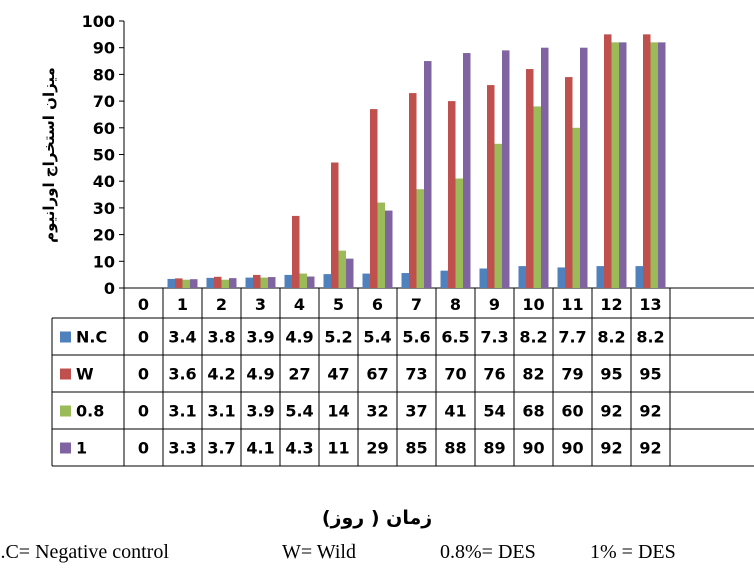  I want to click on bar-N.C-10, so click(522, 277).